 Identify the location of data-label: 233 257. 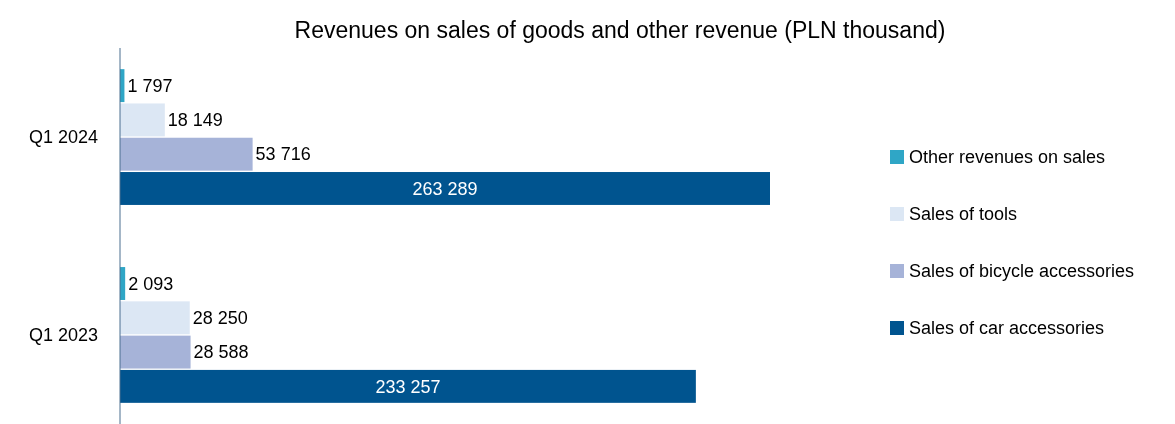
(408, 386).